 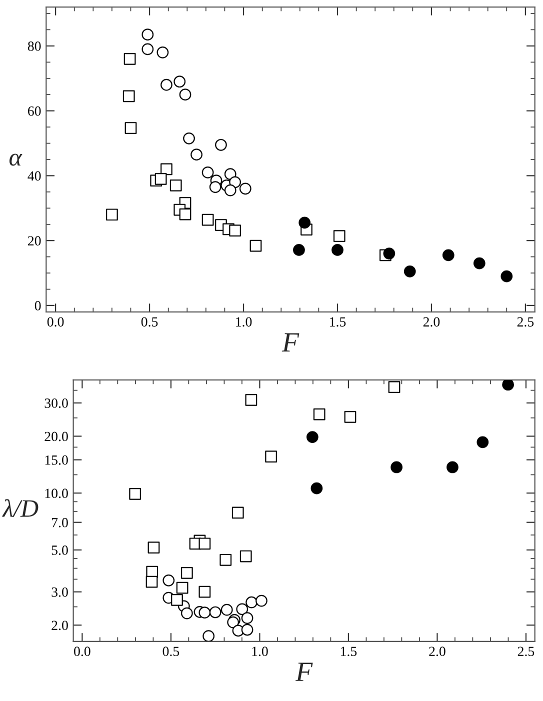 I want to click on y-tick-label: 60, so click(x=34, y=111).